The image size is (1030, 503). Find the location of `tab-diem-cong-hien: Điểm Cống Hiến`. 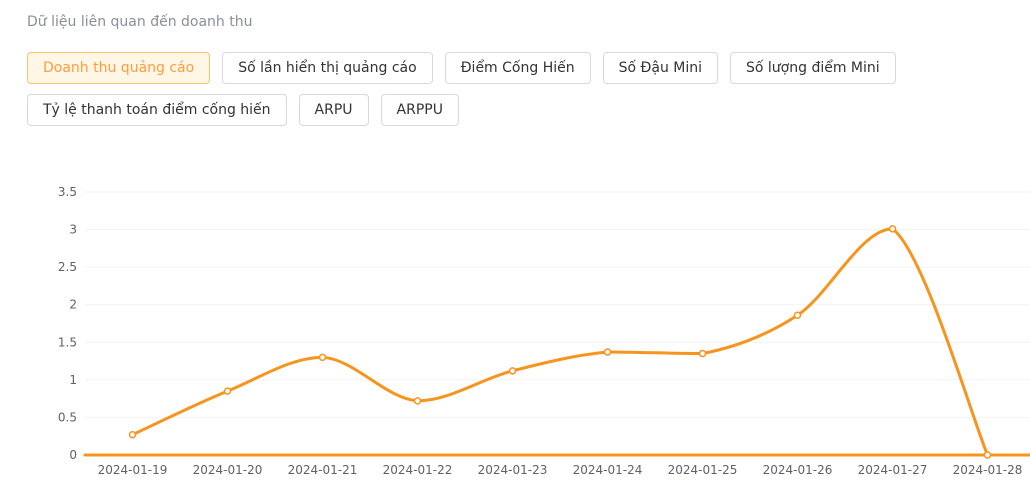

tab-diem-cong-hien: Điểm Cống Hiến is located at coordinates (517, 68).